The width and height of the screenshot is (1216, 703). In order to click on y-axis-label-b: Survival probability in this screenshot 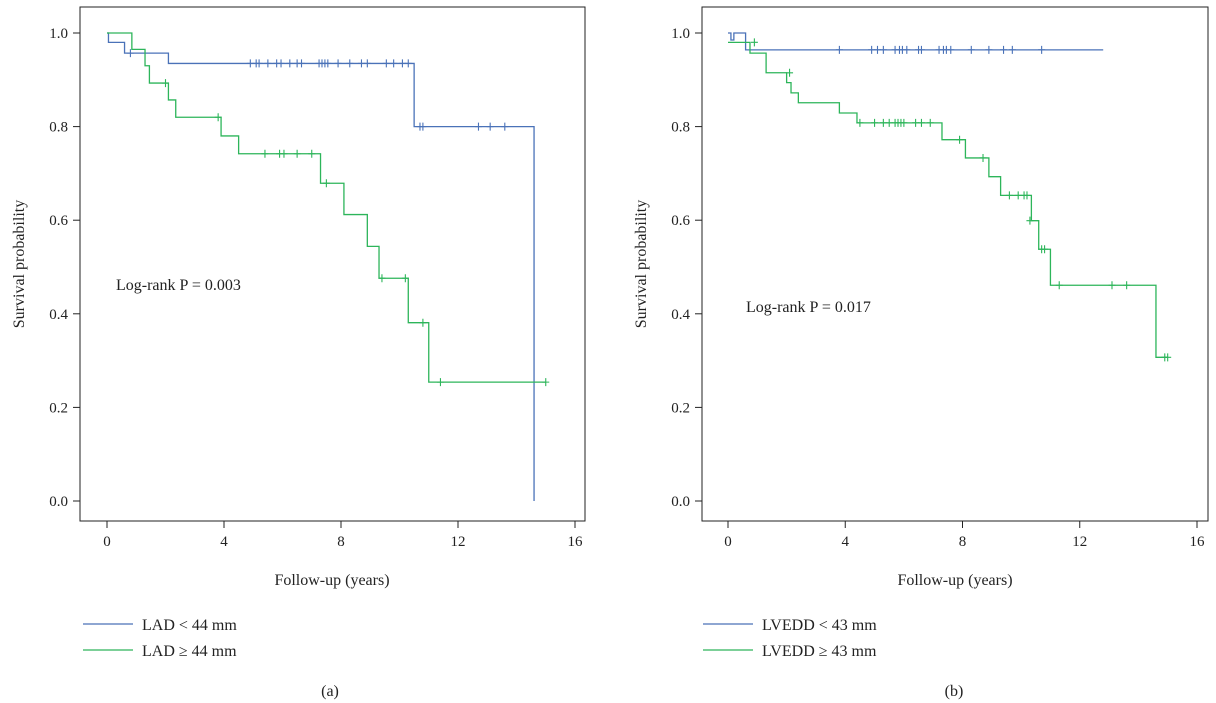, I will do `click(641, 264)`.